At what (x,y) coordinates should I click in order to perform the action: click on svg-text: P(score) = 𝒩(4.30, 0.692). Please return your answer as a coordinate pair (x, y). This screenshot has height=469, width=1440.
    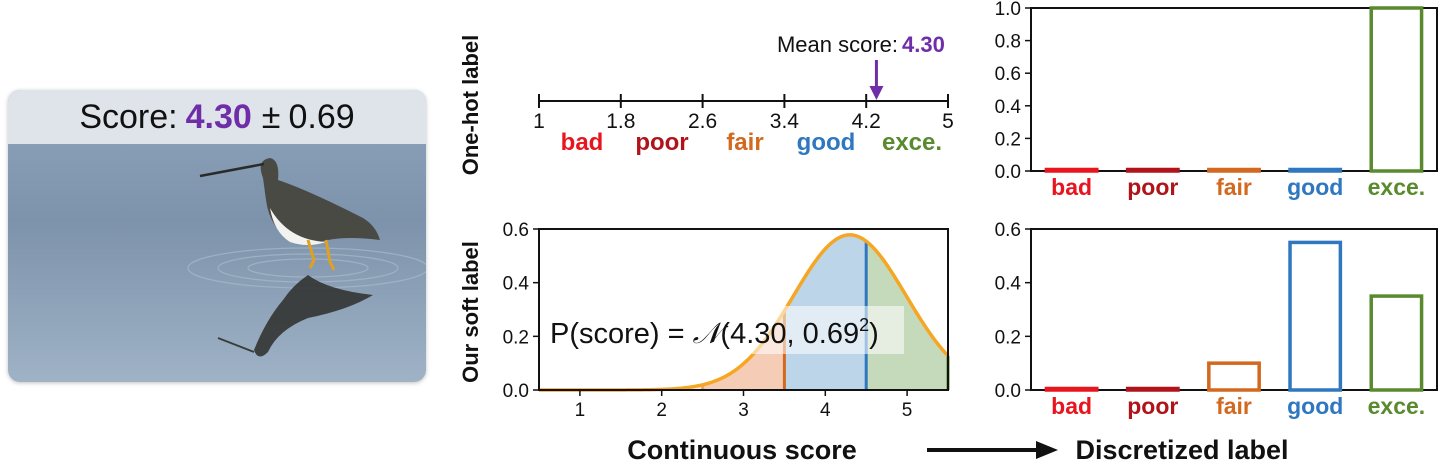
    Looking at the image, I should click on (714, 332).